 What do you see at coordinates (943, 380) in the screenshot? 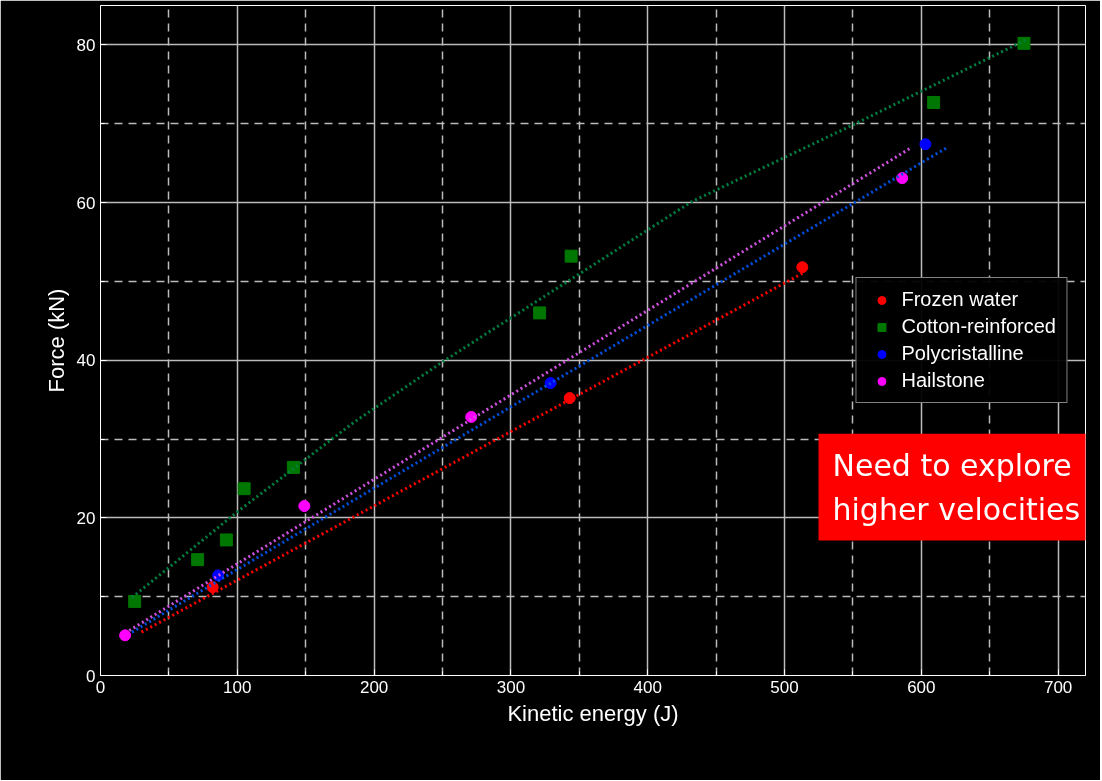
I see `legend-label: Hailstone` at bounding box center [943, 380].